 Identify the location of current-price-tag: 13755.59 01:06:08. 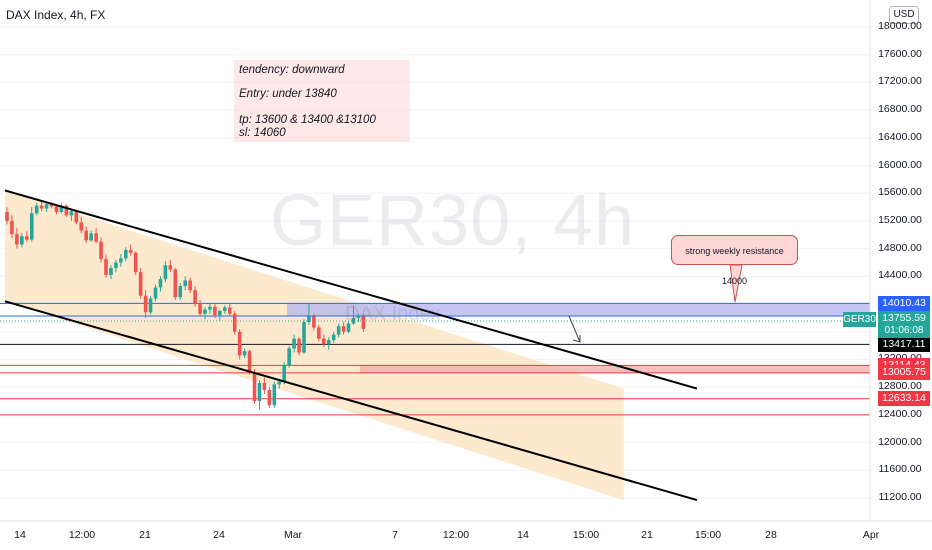
(904, 324).